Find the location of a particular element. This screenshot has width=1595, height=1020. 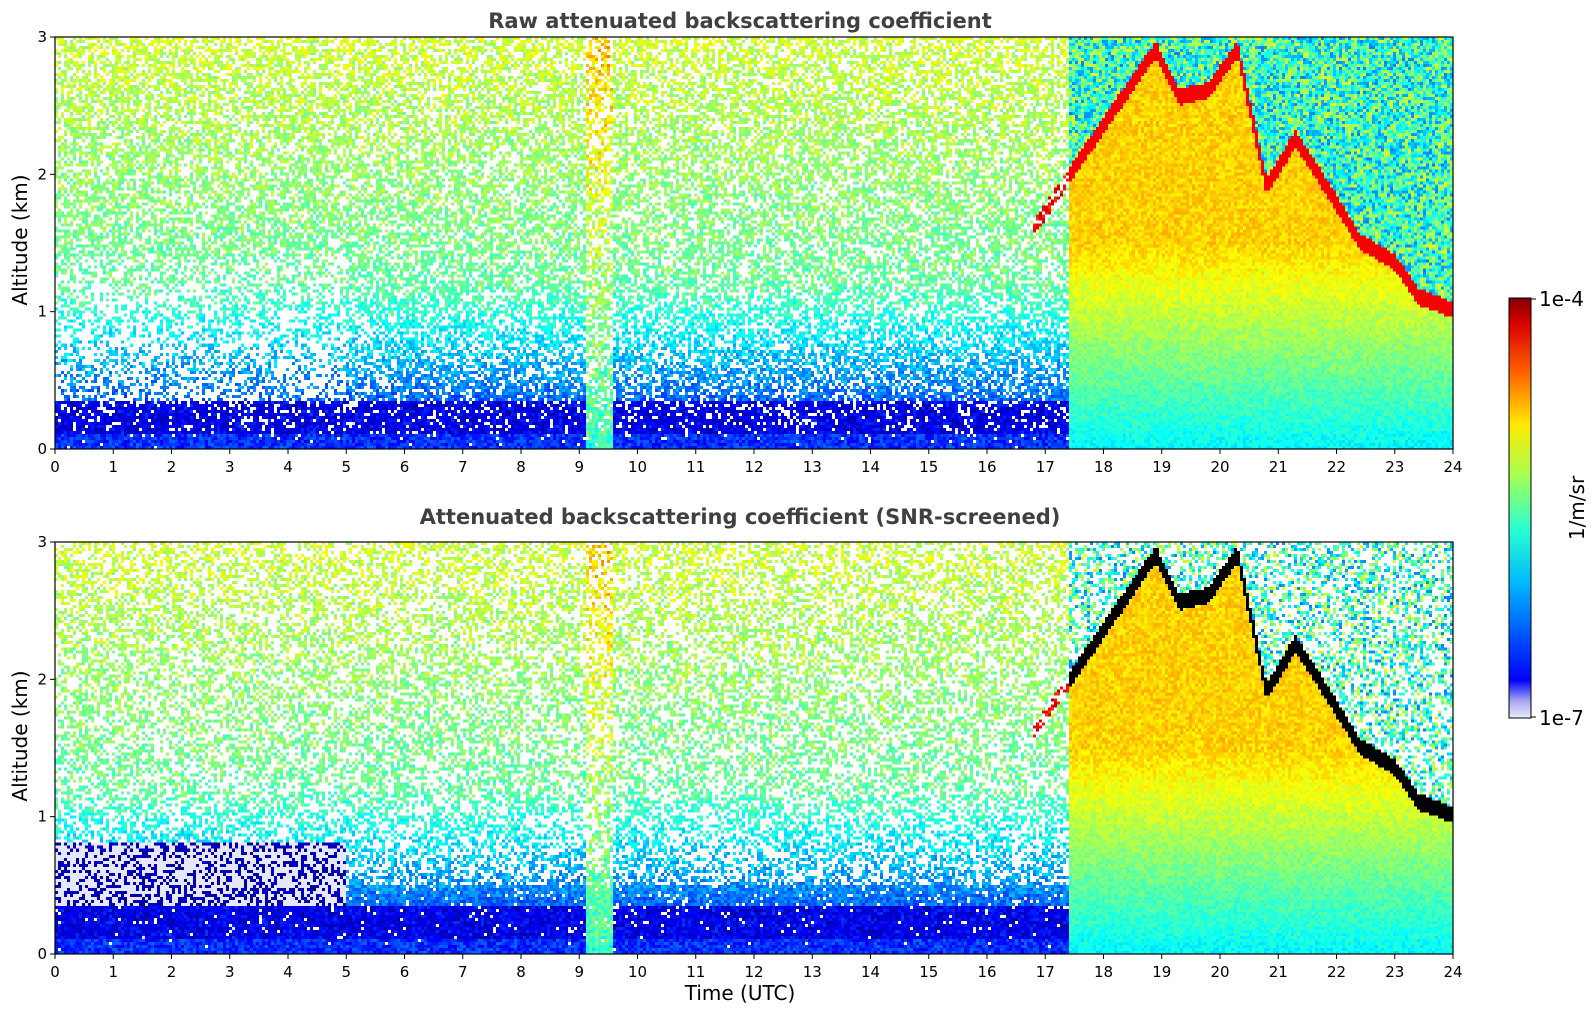

top-x-tick-label: 14 is located at coordinates (870, 467).